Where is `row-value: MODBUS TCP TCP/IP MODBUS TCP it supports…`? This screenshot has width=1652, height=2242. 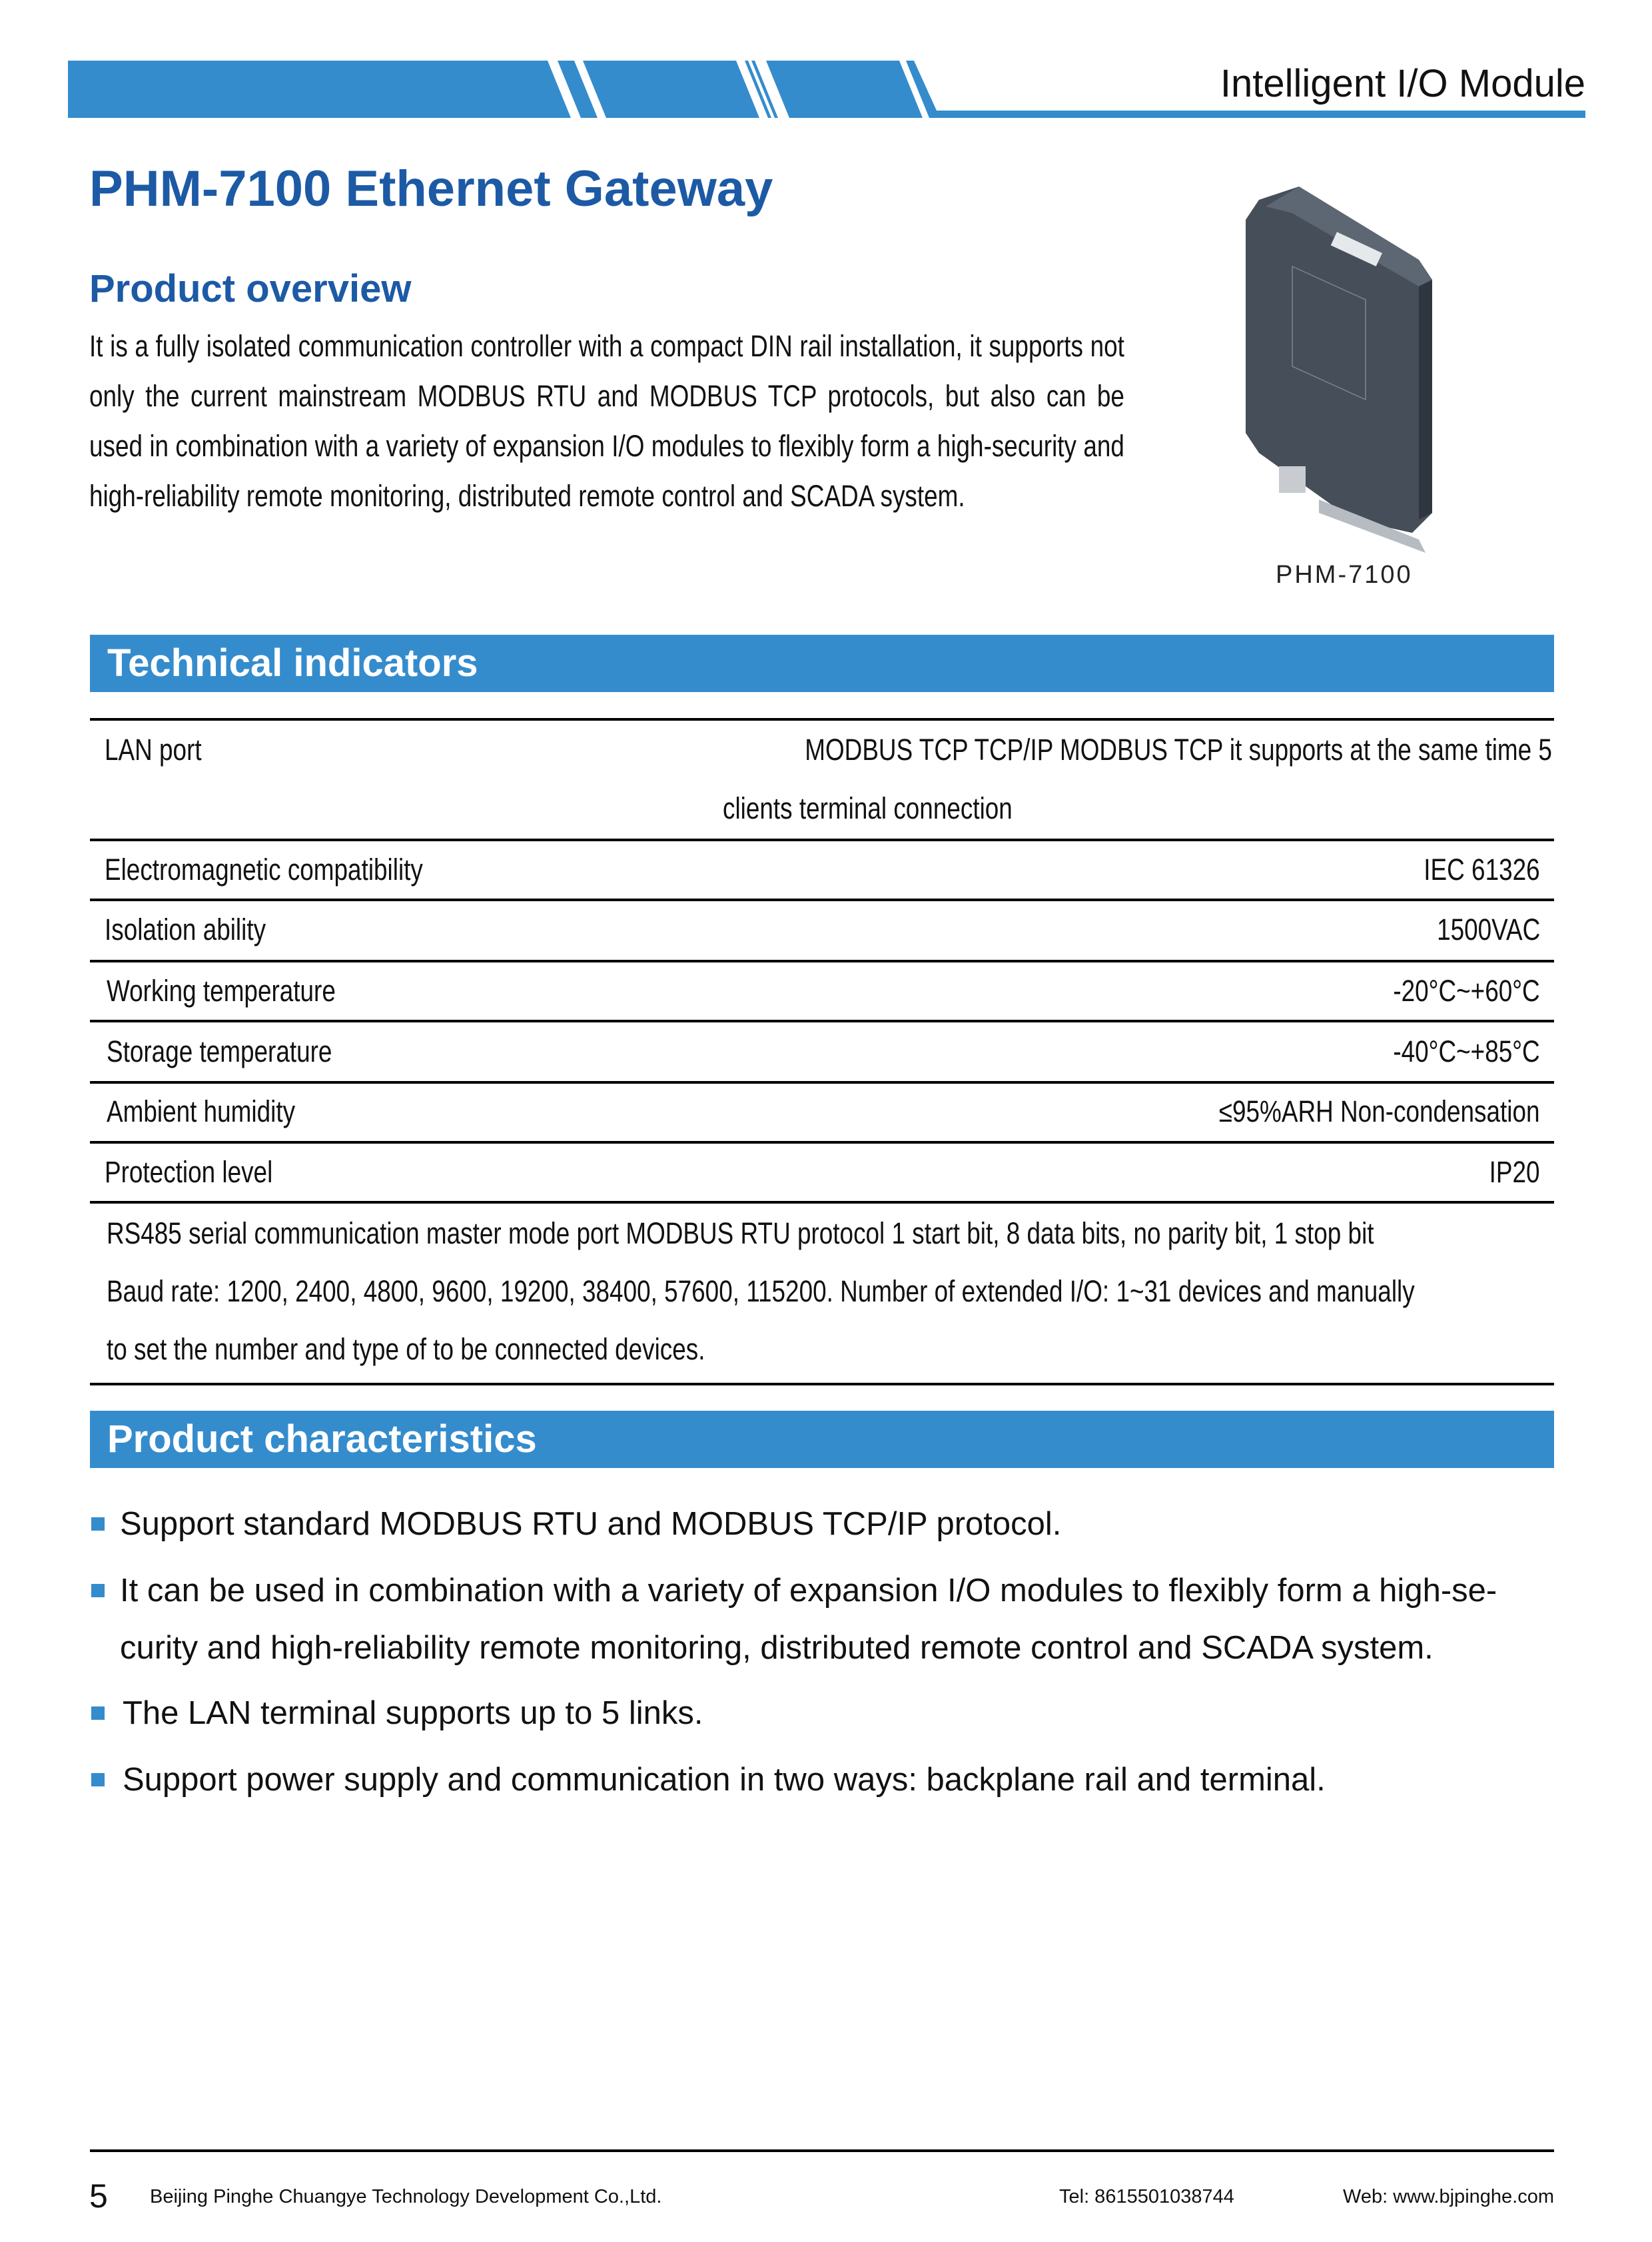
row-value: MODBUS TCP TCP/IP MODBUS TCP it supports… is located at coordinates (1178, 750).